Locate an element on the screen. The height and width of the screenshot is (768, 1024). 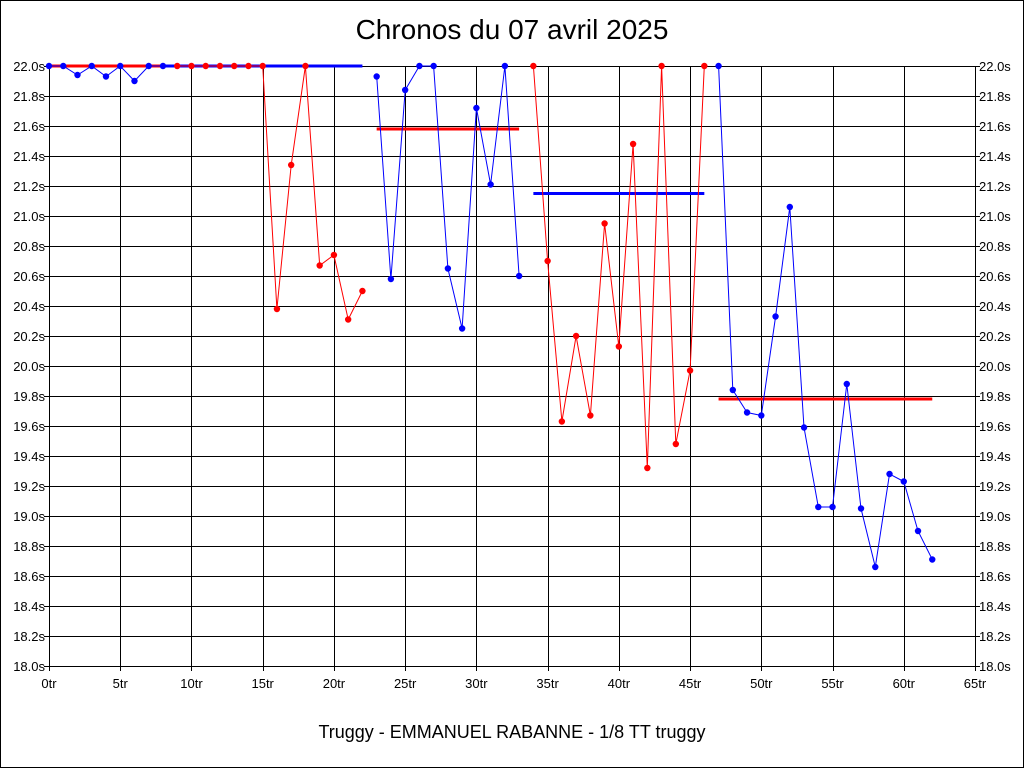
x-tick-label: 50tr is located at coordinates (761, 683).